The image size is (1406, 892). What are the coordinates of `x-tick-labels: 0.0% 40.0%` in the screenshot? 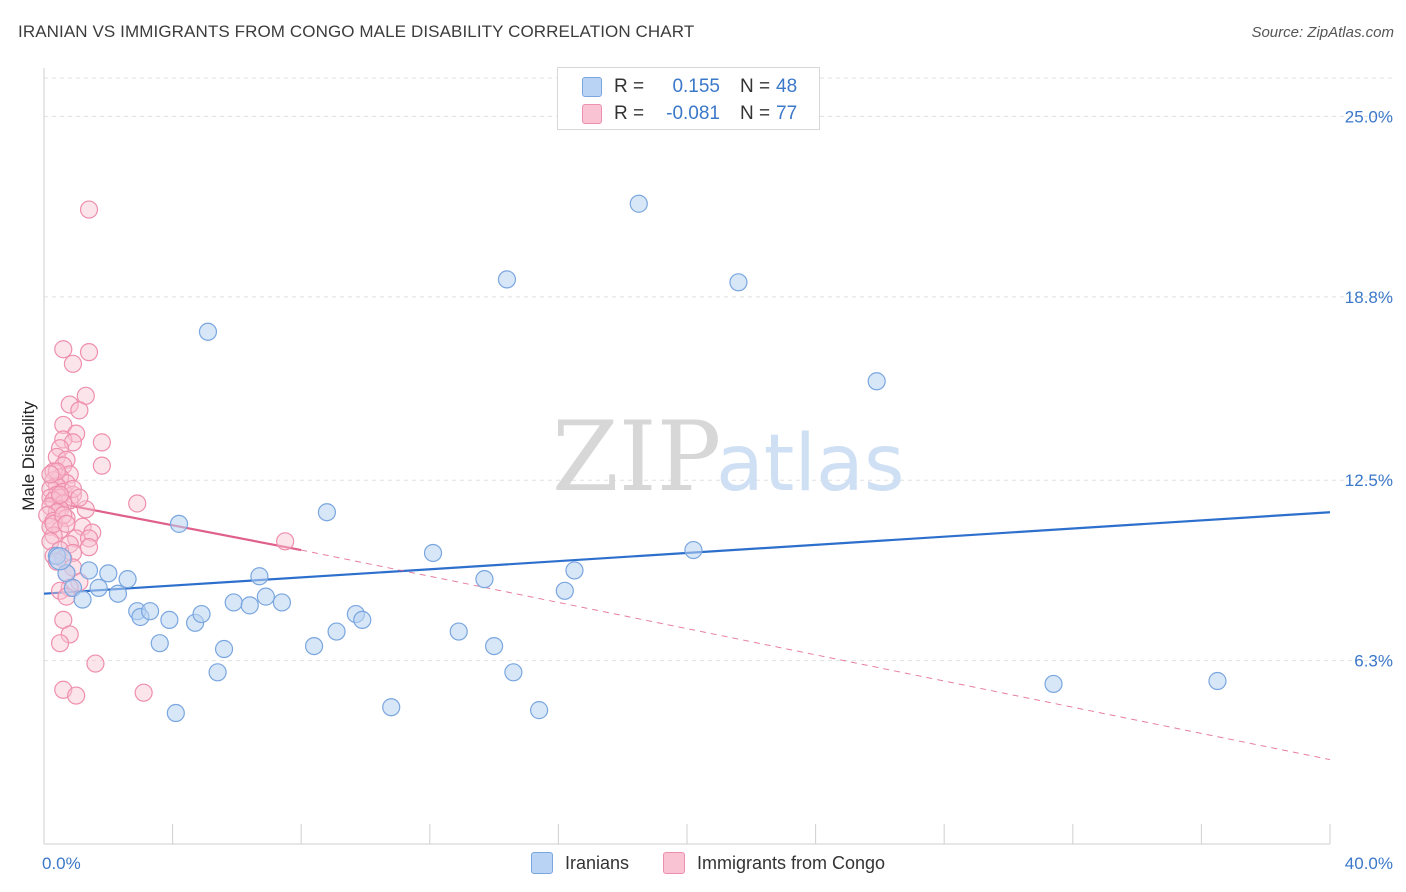 It's located at (717, 863).